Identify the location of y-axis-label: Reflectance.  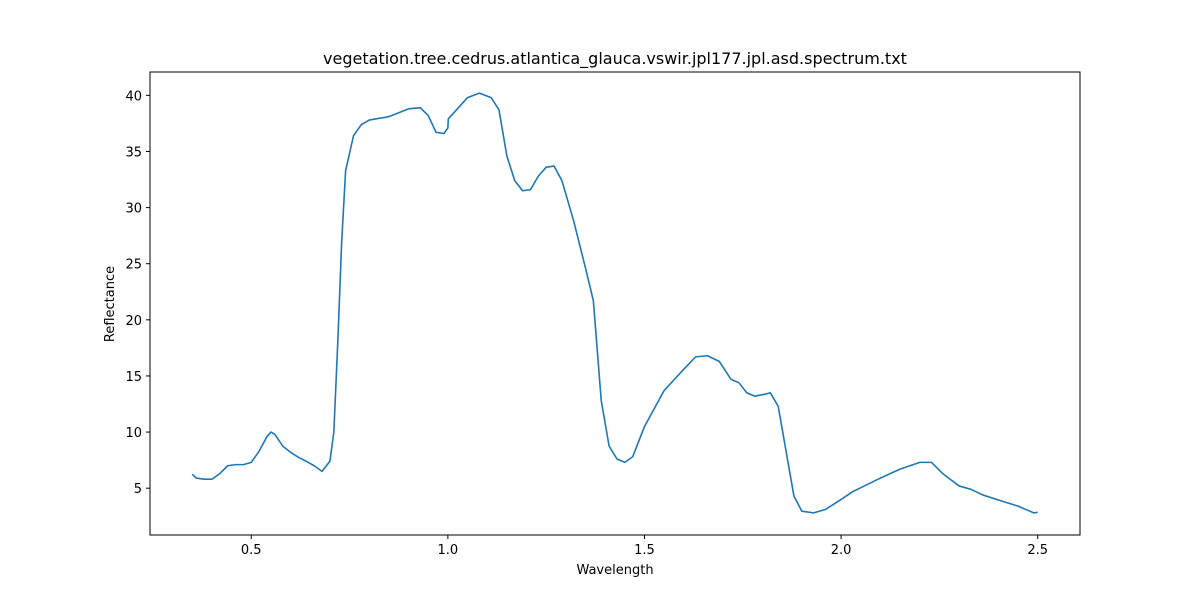
(110, 304).